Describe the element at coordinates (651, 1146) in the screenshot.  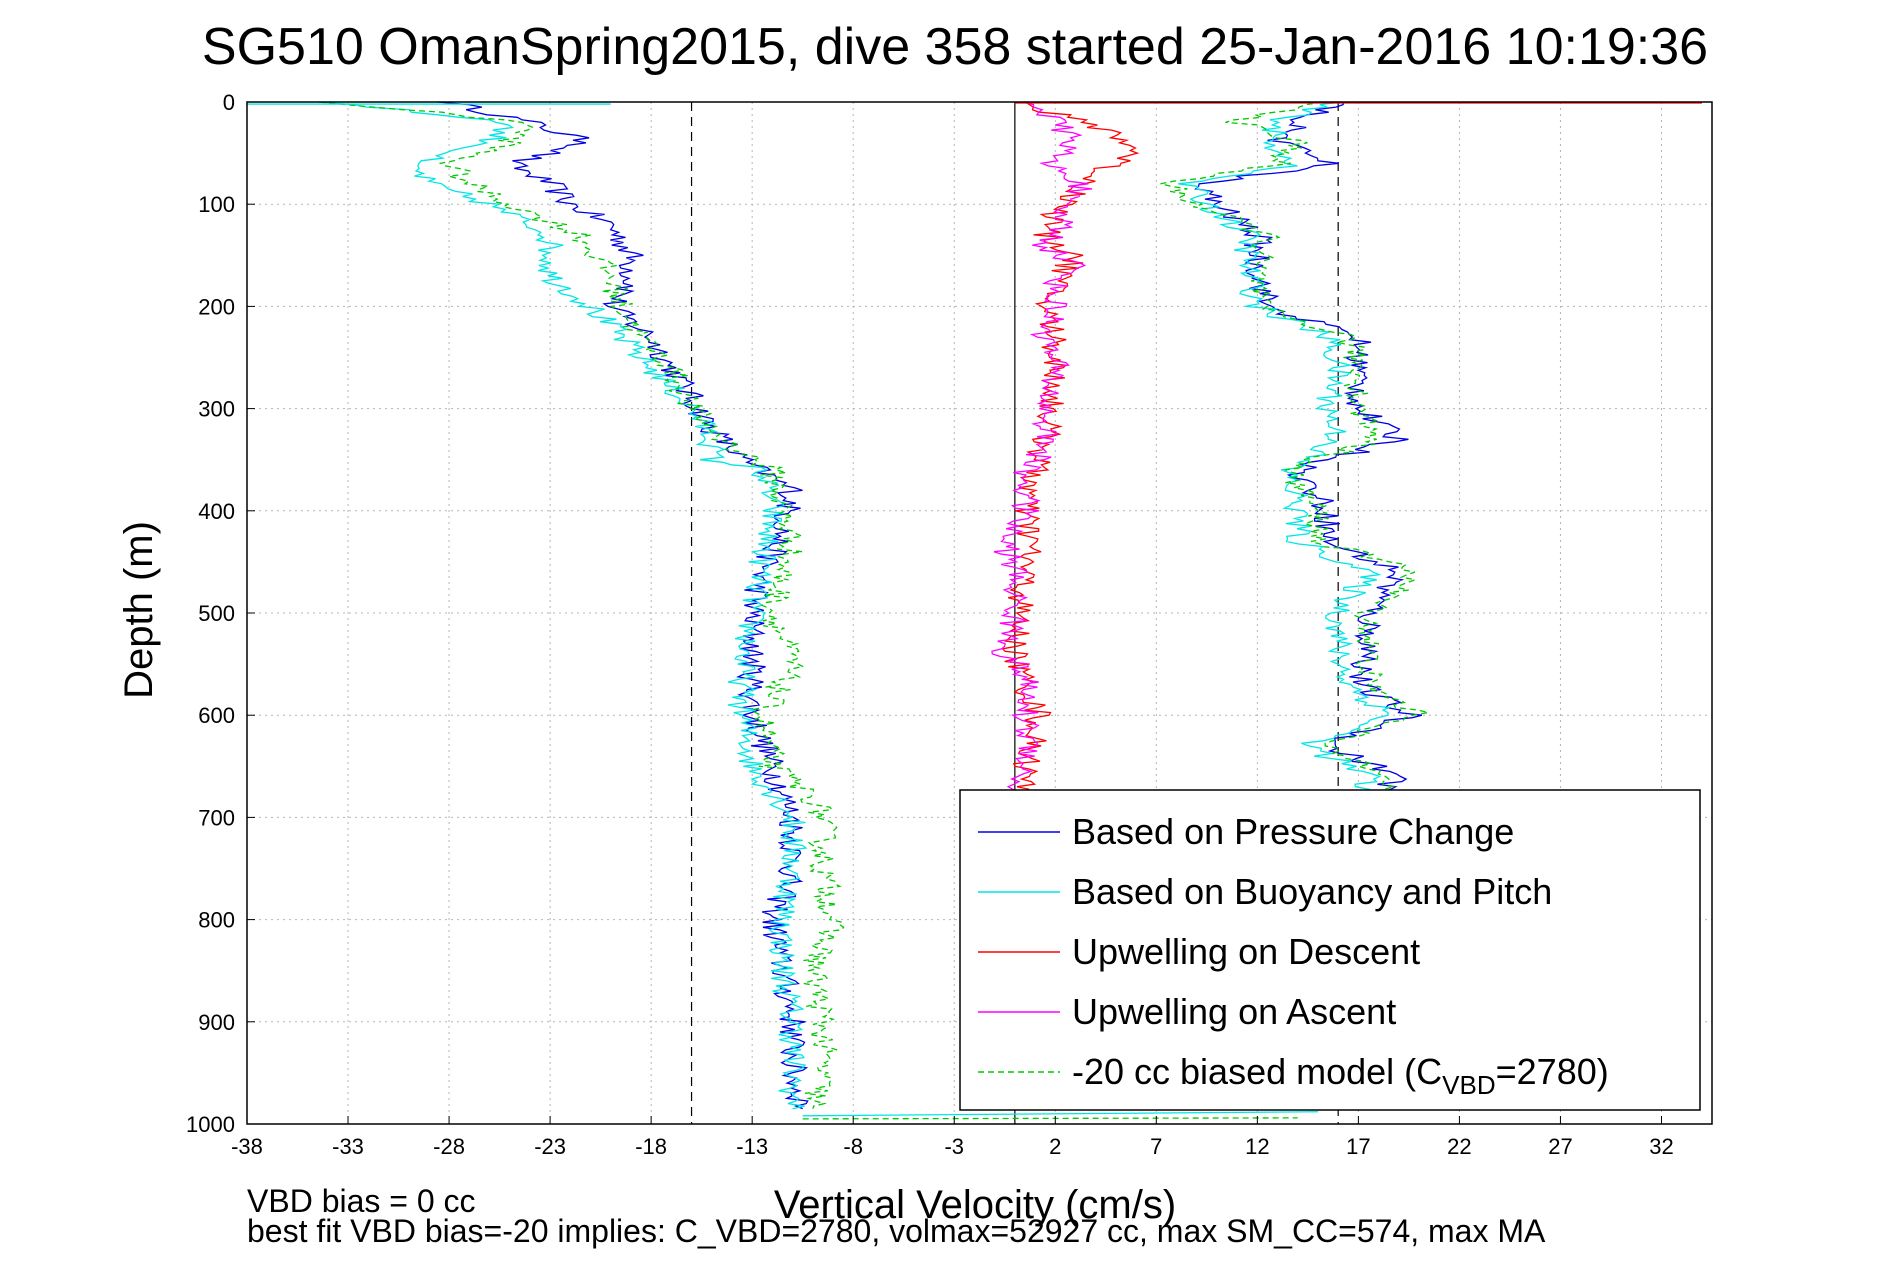
I see `x-tick-label: -18` at that location.